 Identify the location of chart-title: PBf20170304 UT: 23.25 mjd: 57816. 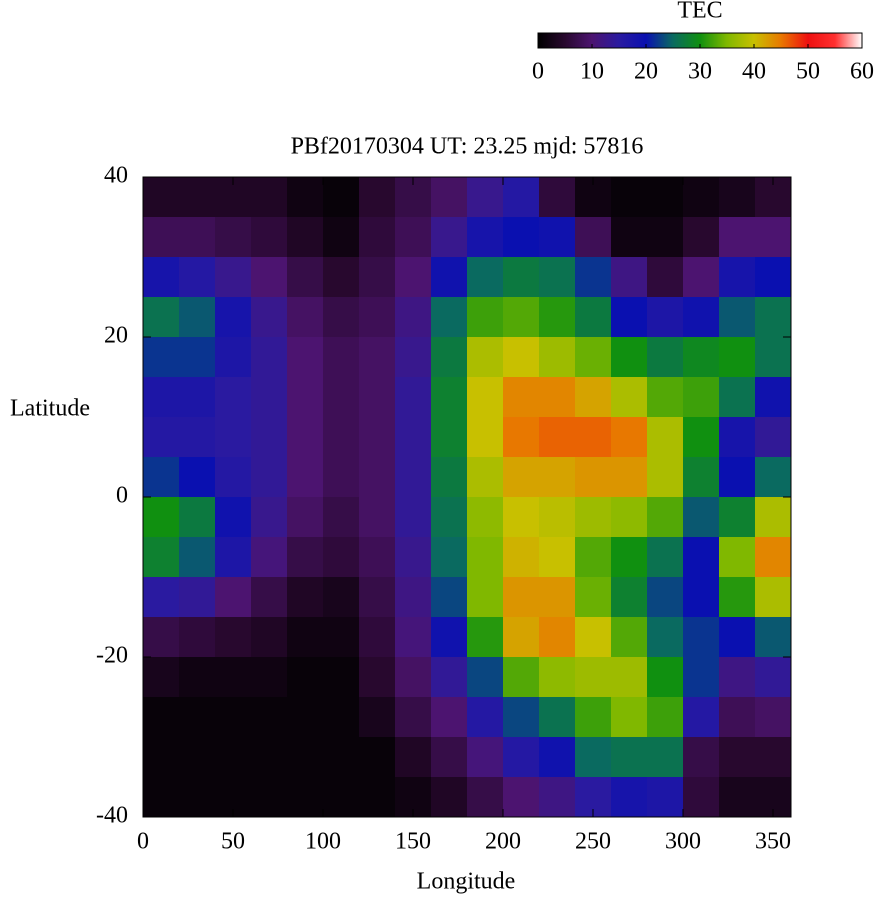
(467, 147).